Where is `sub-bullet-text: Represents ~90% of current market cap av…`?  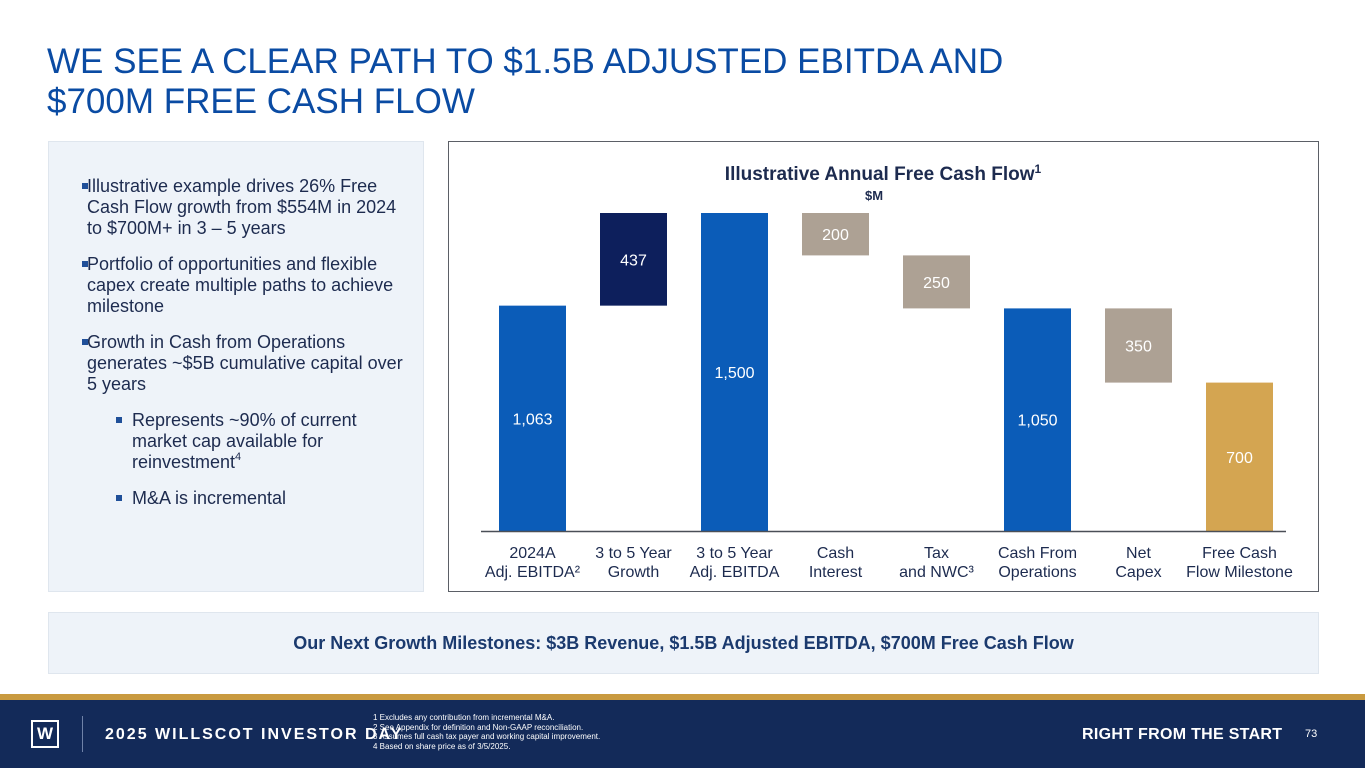 sub-bullet-text: Represents ~90% of current market cap av… is located at coordinates (267, 441).